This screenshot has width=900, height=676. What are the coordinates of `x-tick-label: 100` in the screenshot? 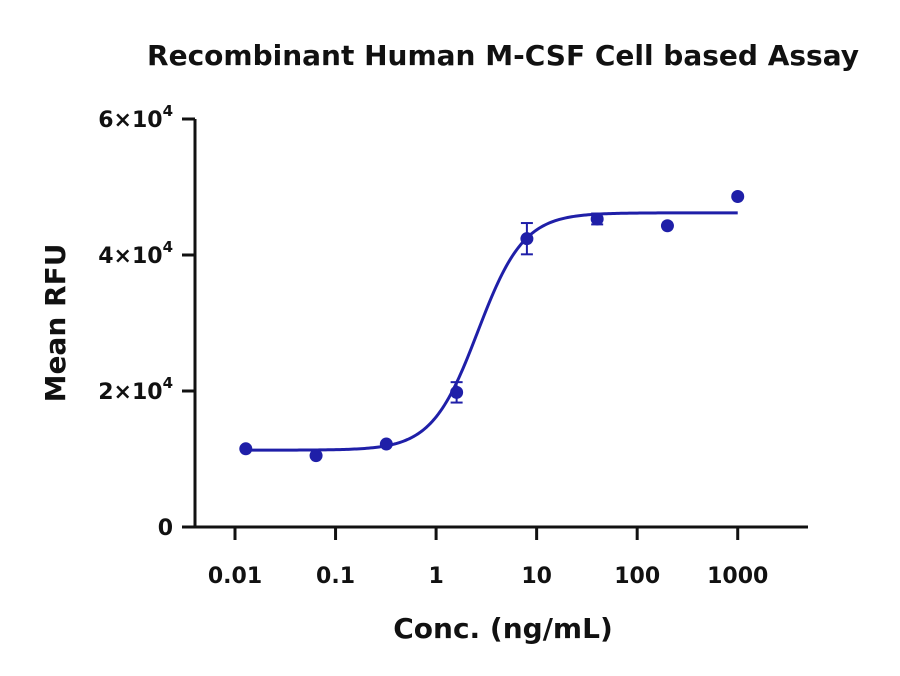 It's located at (637, 576).